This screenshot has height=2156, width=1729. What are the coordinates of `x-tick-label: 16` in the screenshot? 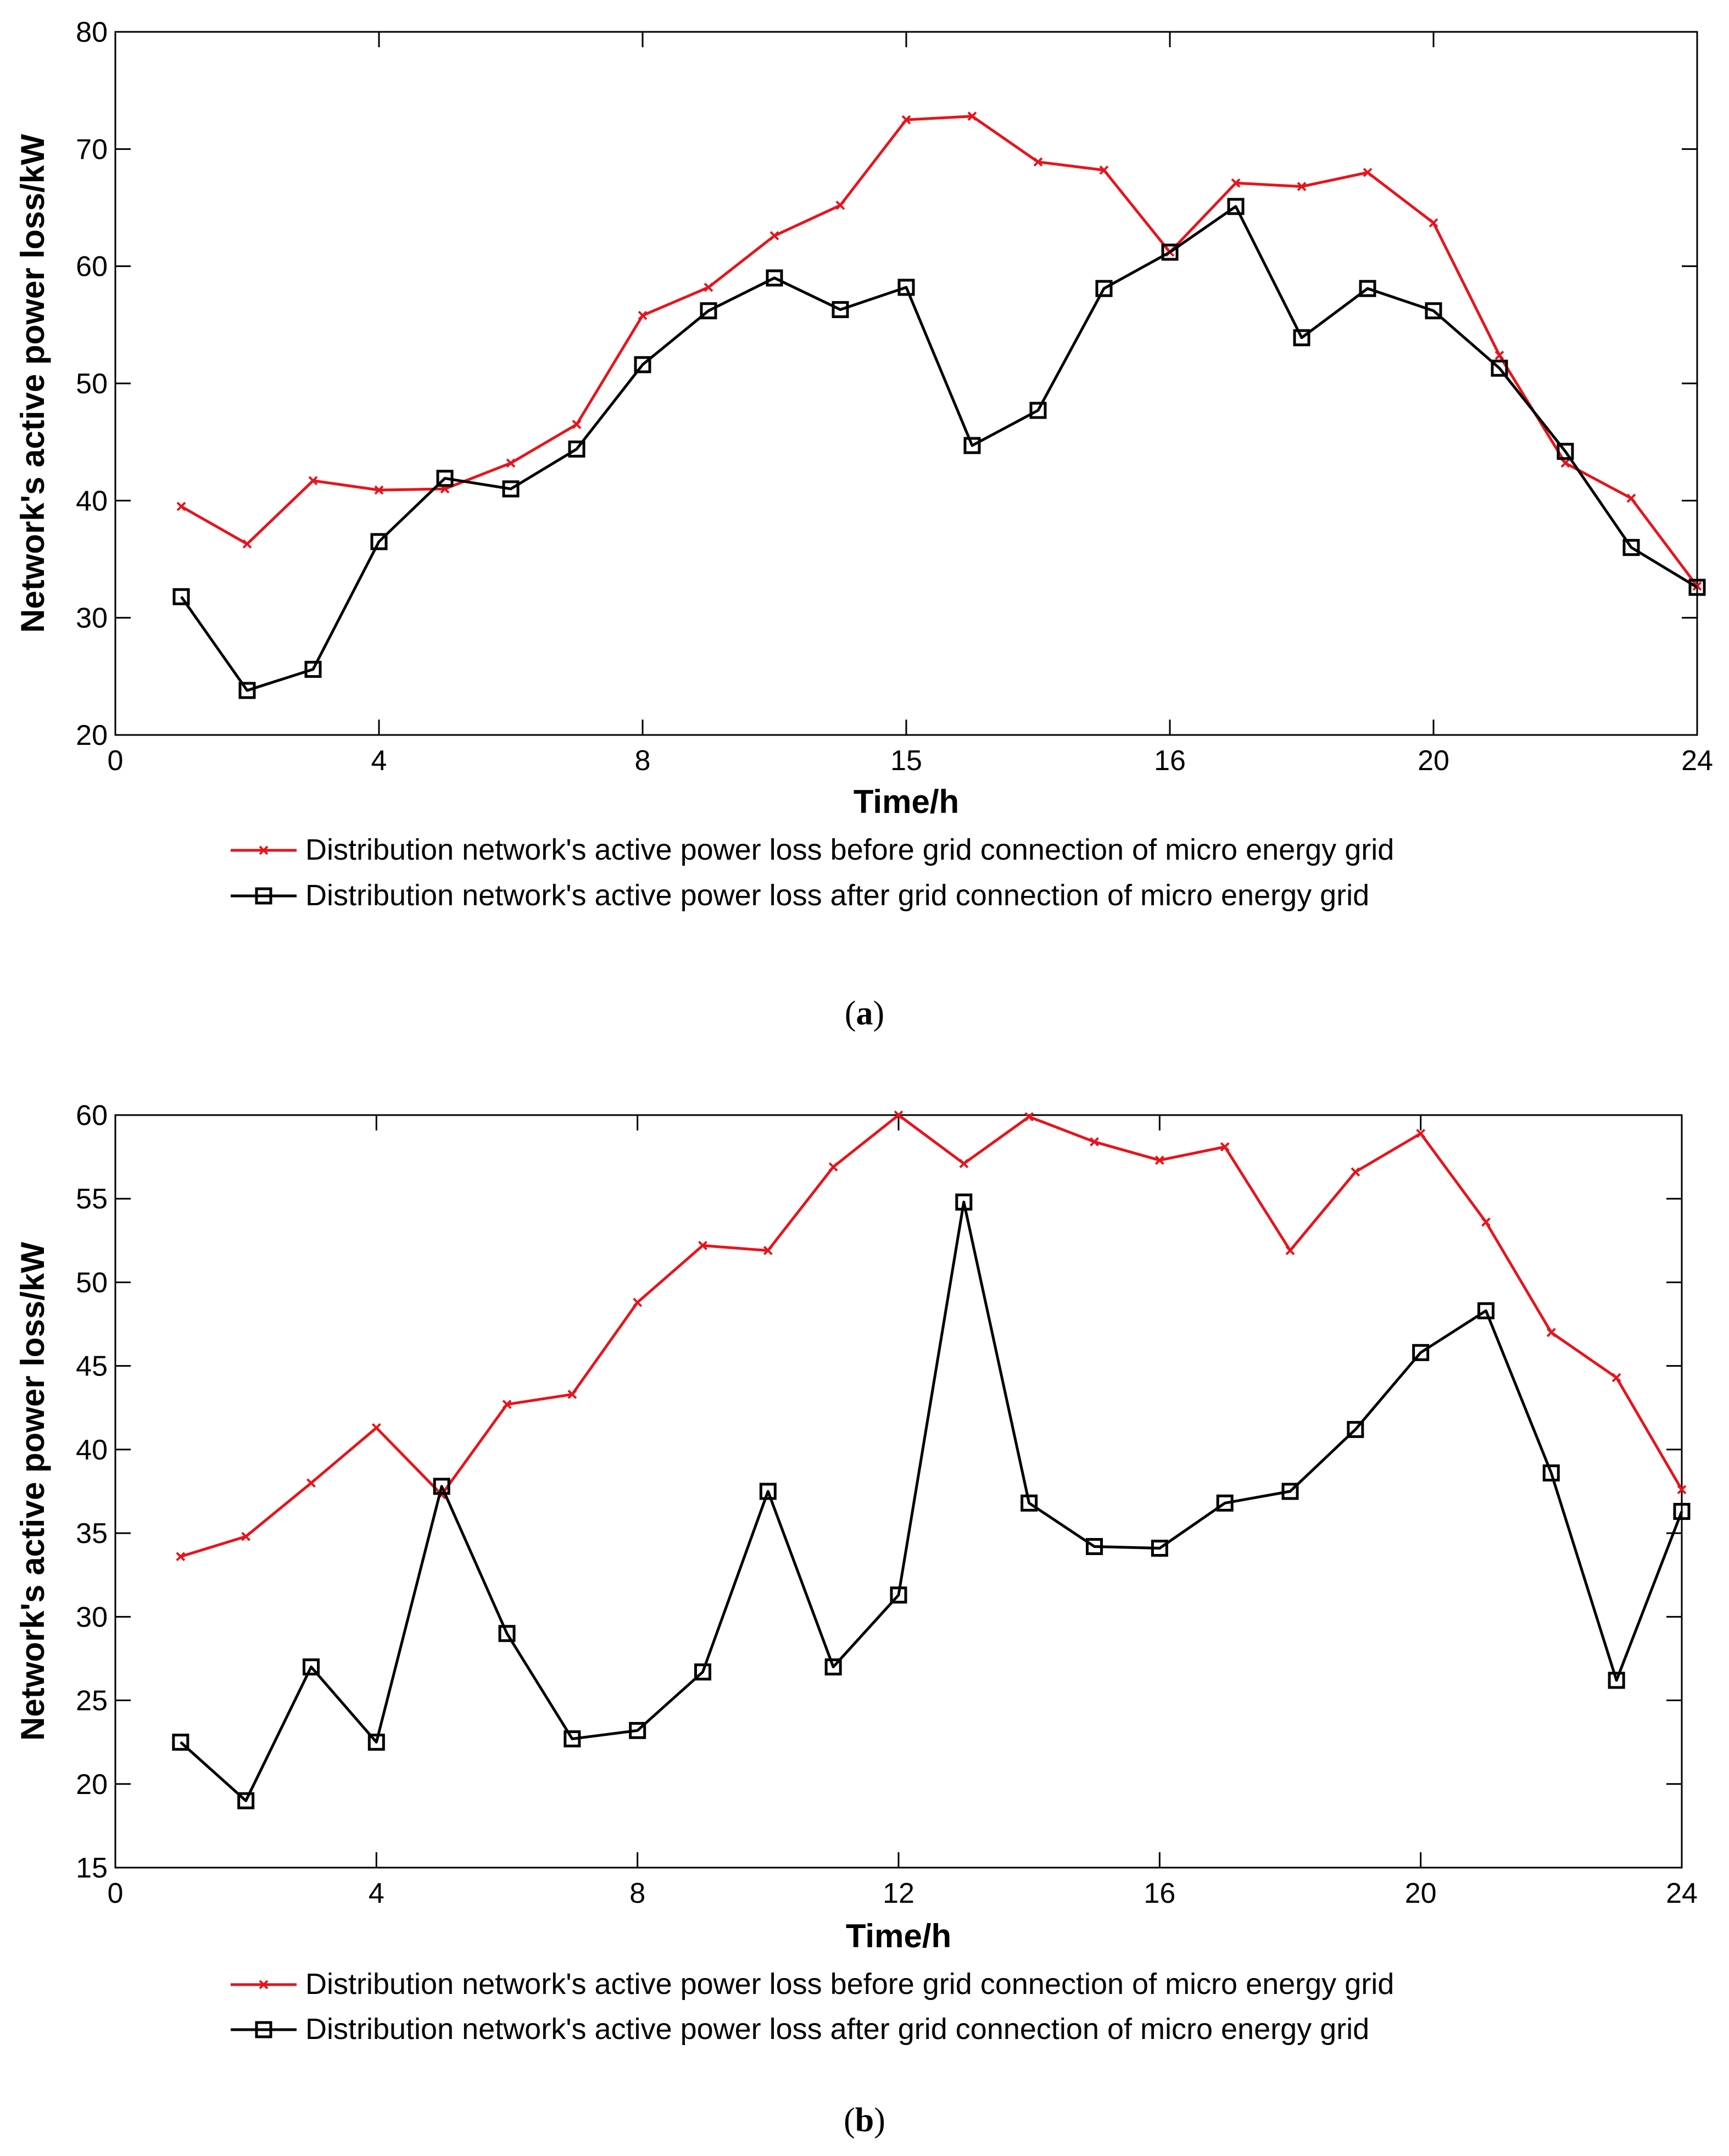 It's located at (1170, 761).